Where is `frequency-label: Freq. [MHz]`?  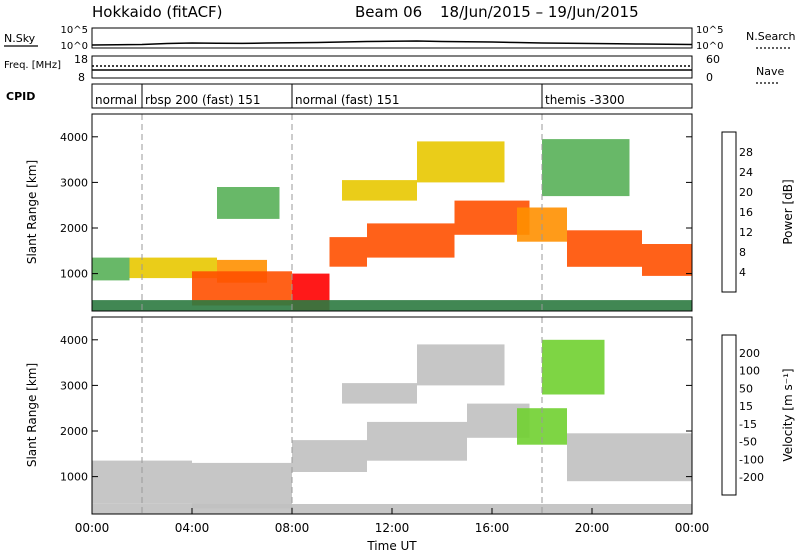 frequency-label: Freq. [MHz] is located at coordinates (32, 65).